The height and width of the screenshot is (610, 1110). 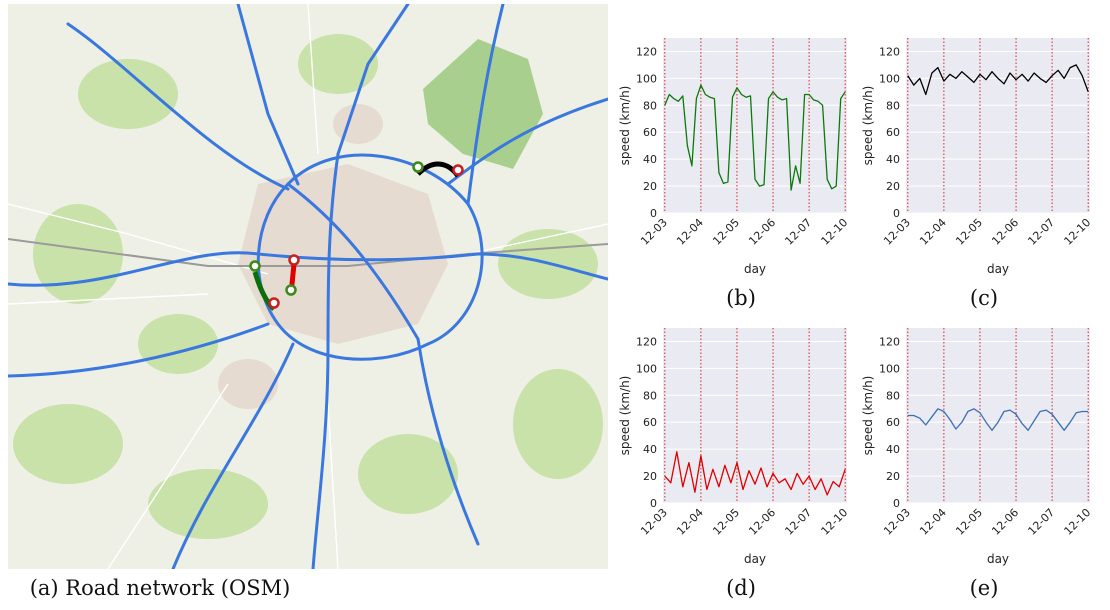 What do you see at coordinates (543, 266) in the screenshot?
I see `highway-east` at bounding box center [543, 266].